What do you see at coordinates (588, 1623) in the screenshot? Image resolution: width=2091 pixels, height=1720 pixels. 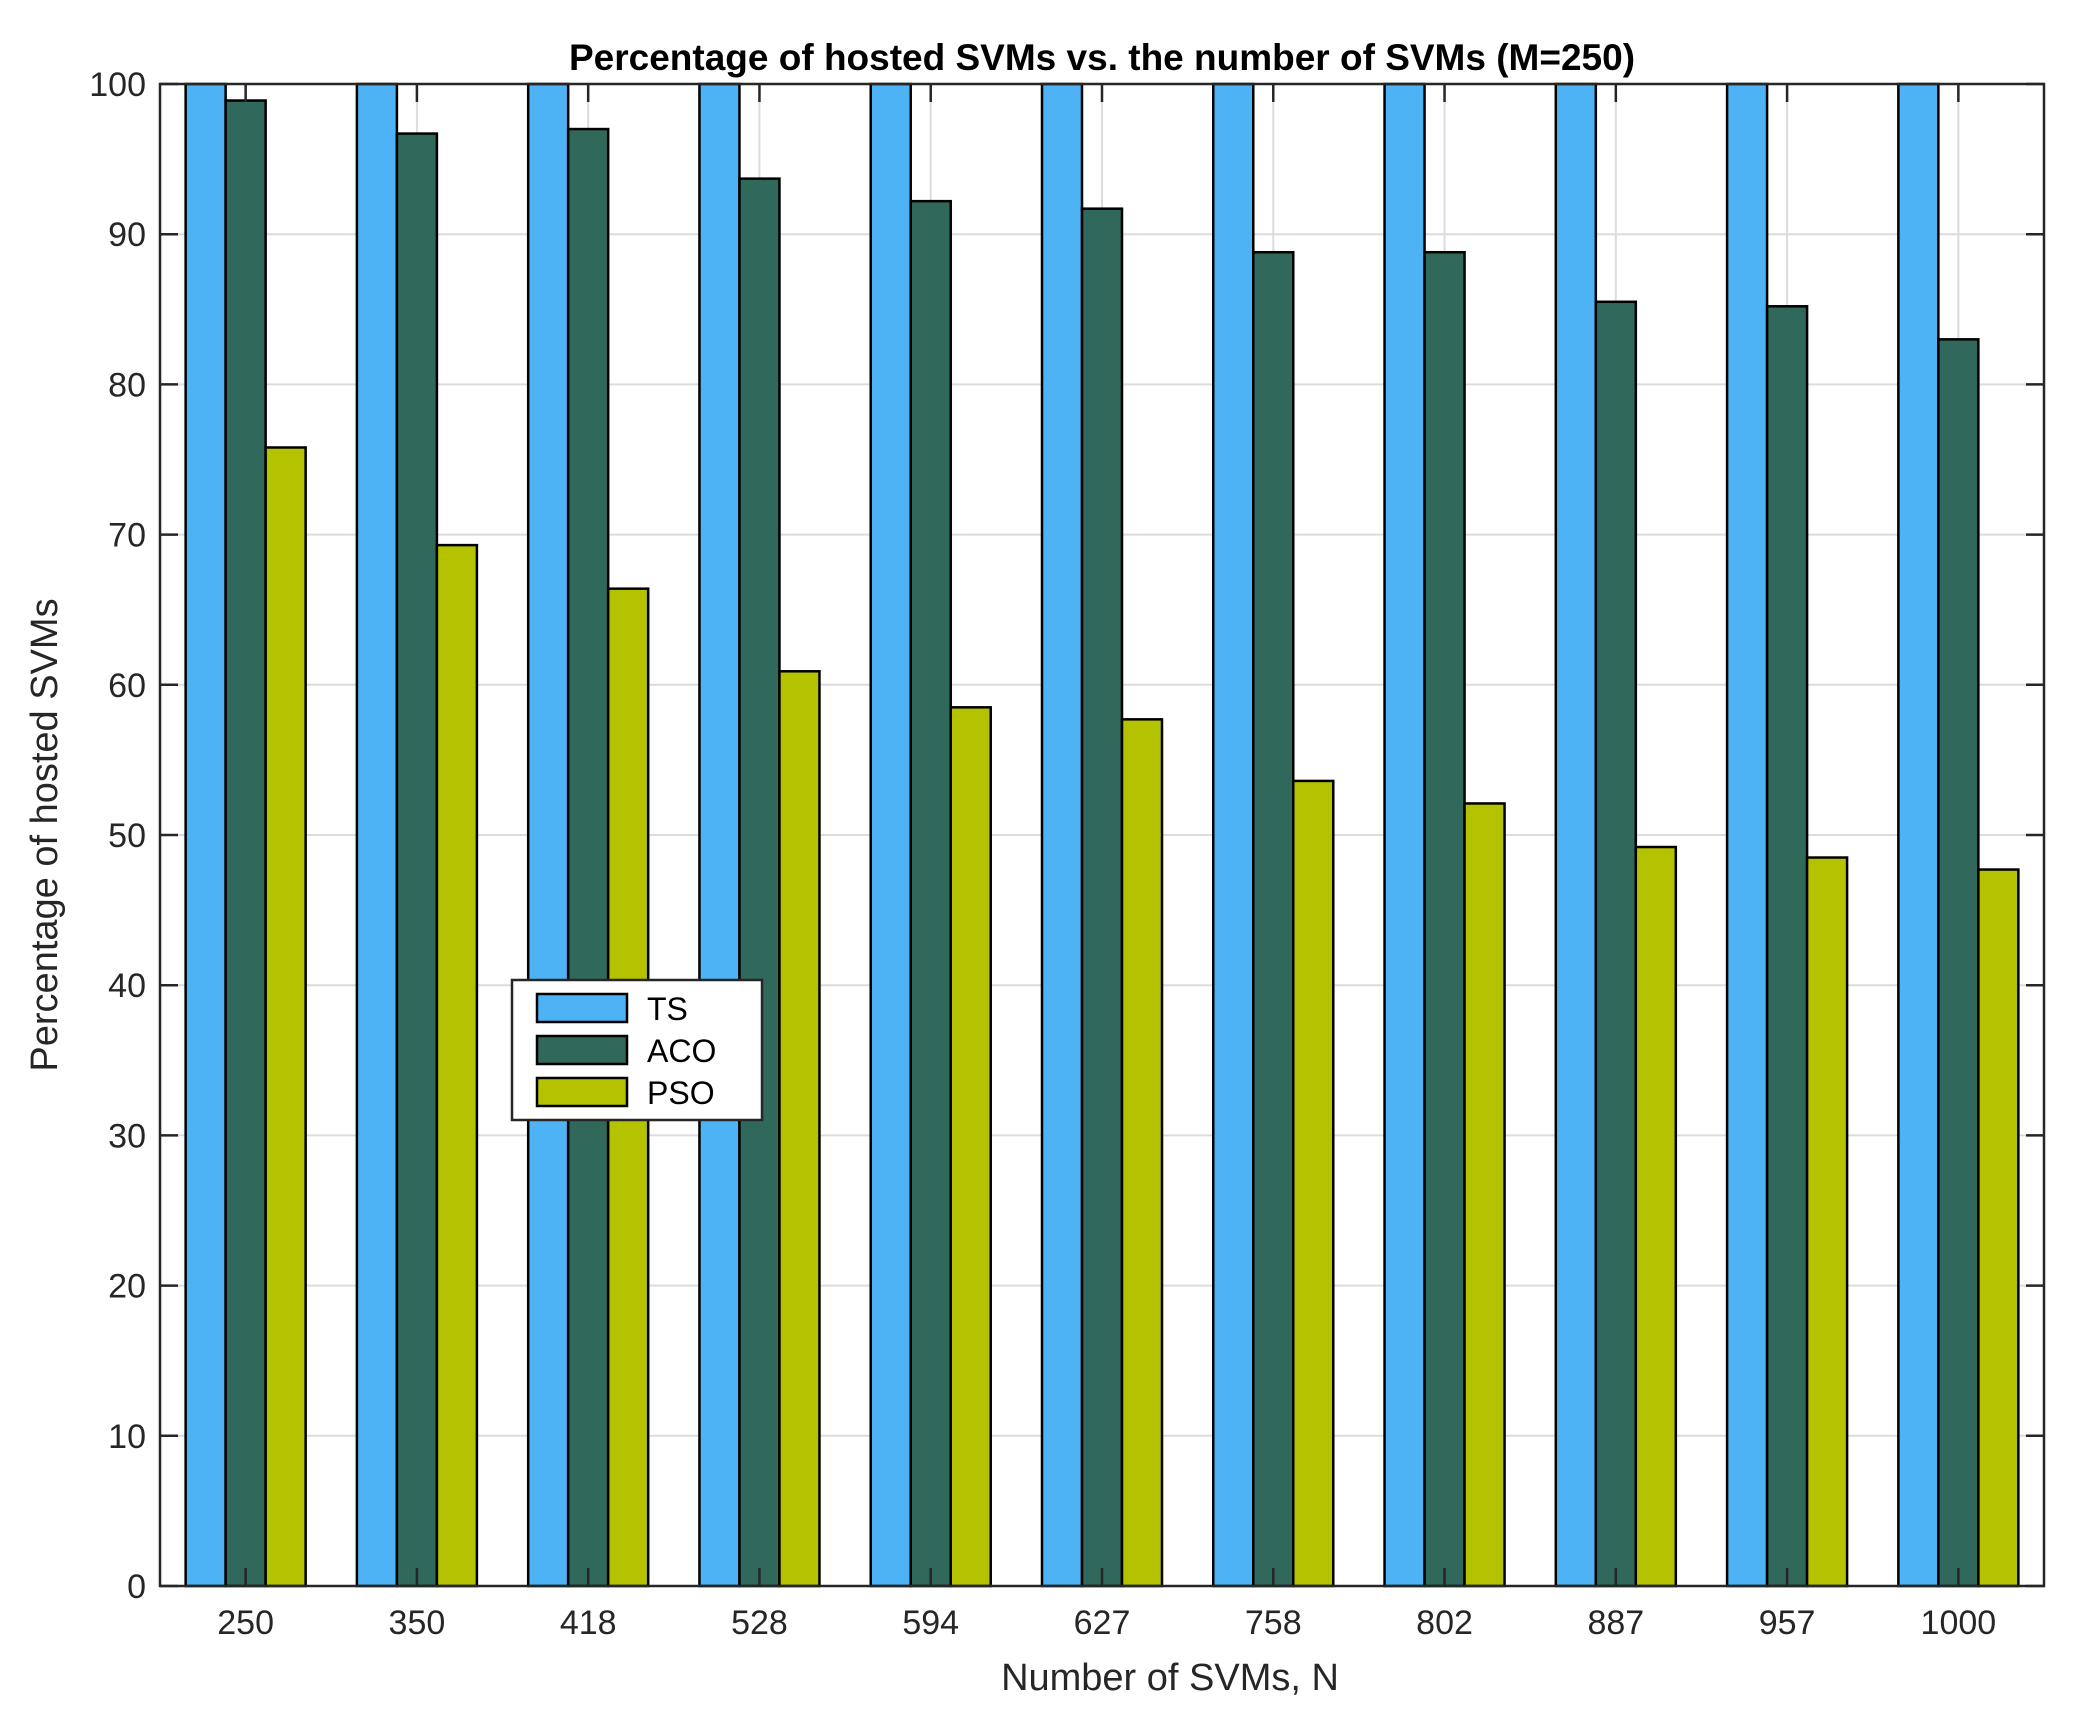 I see `x-tick-label: 418` at bounding box center [588, 1623].